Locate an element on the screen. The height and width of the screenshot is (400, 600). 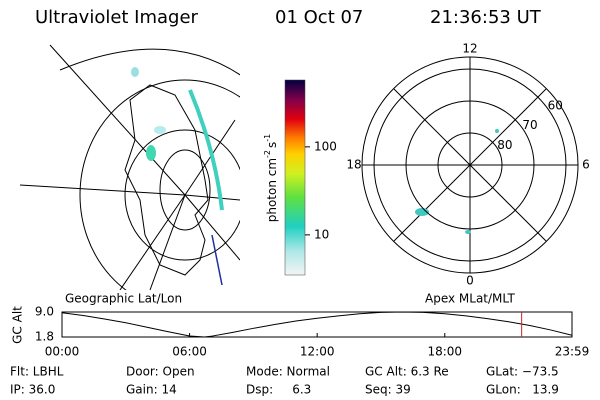
info-field: GLon: 13.9 is located at coordinates (522, 390).